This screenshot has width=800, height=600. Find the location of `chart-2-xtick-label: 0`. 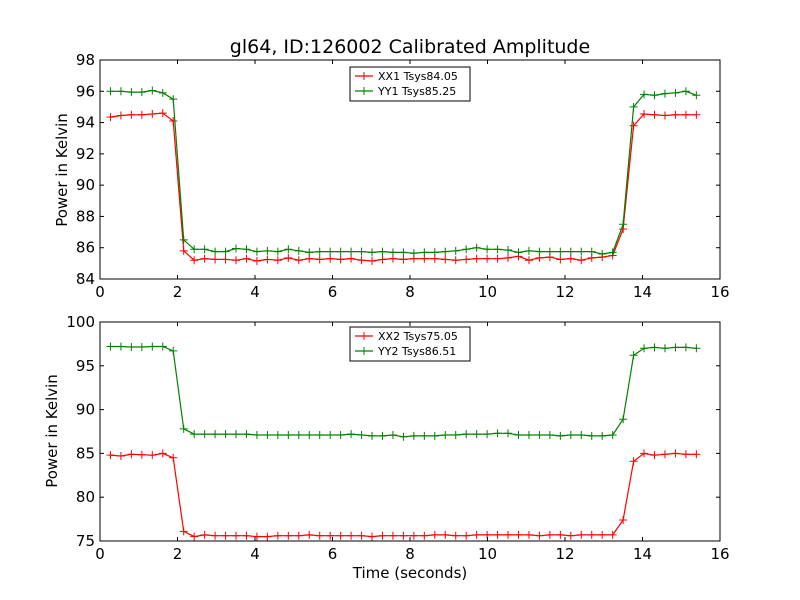

chart-2-xtick-label: 0 is located at coordinates (100, 554).